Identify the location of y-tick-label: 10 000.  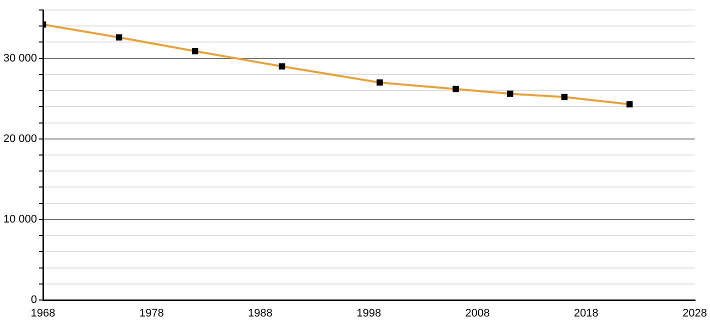
(20, 219).